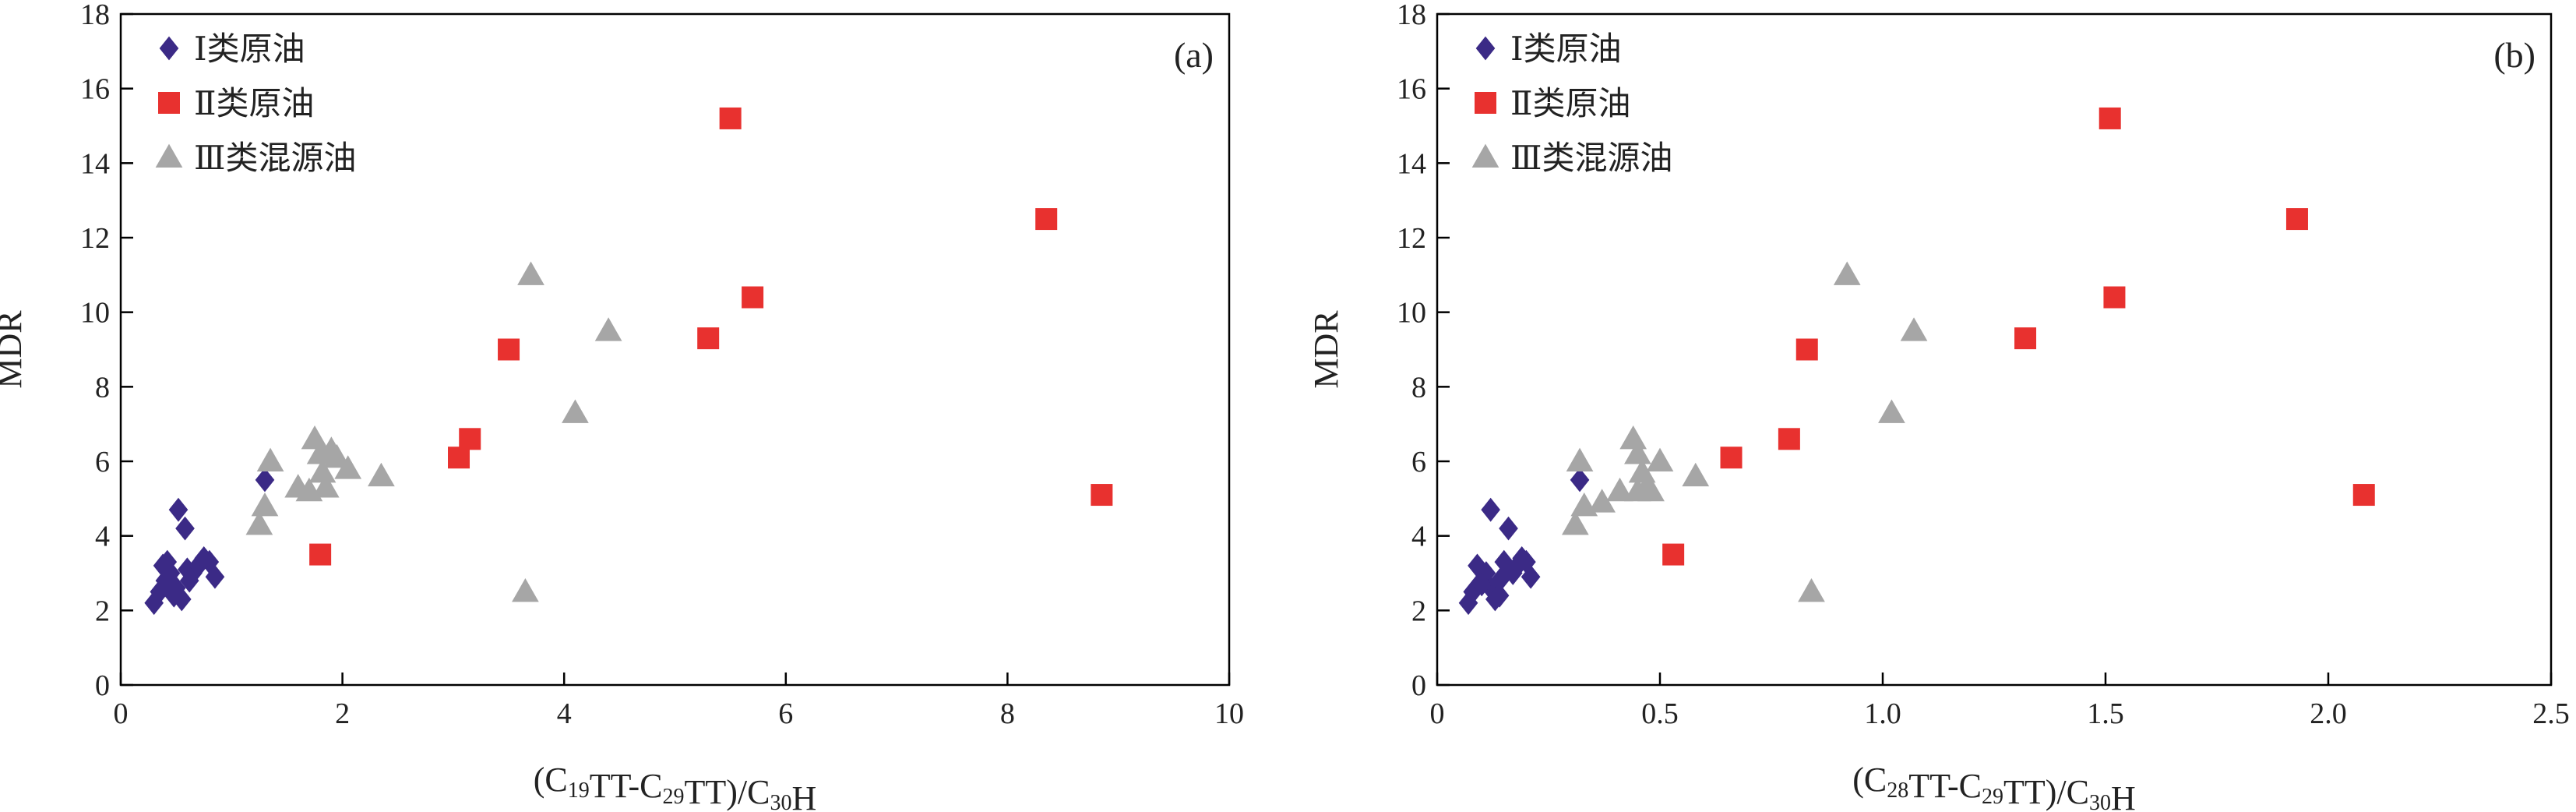 The height and width of the screenshot is (812, 2576). I want to click on x-tick-label: 10, so click(1229, 713).